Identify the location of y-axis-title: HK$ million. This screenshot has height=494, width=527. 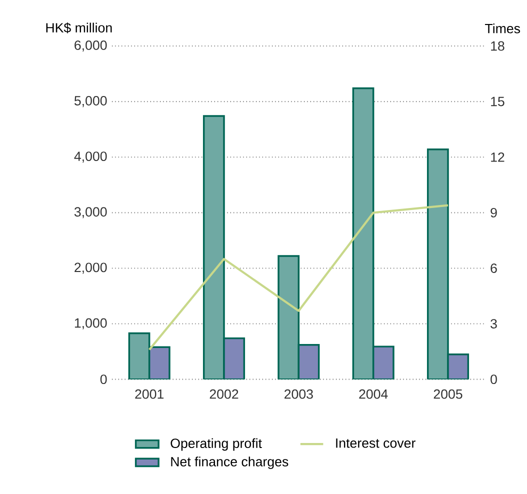
(79, 28).